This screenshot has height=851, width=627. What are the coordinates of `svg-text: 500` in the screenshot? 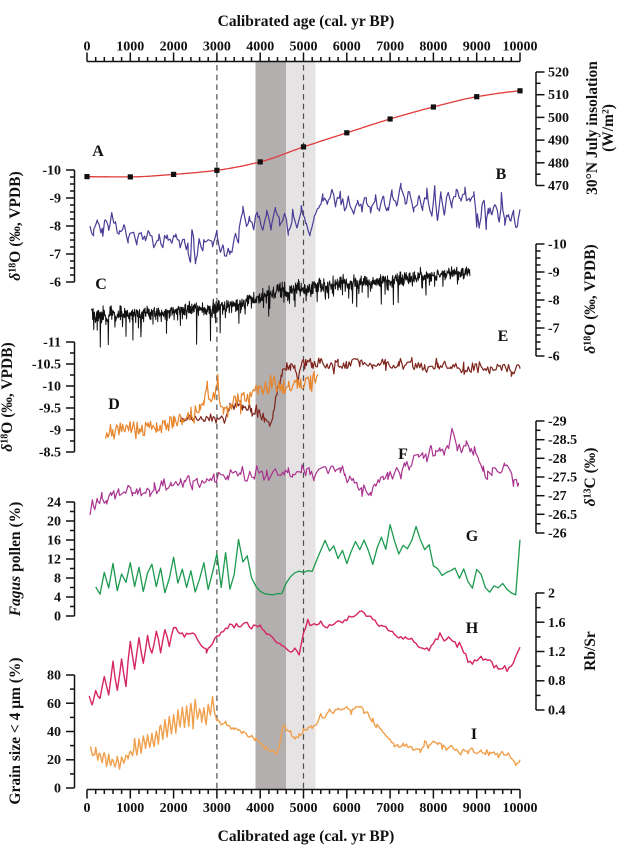 It's located at (558, 118).